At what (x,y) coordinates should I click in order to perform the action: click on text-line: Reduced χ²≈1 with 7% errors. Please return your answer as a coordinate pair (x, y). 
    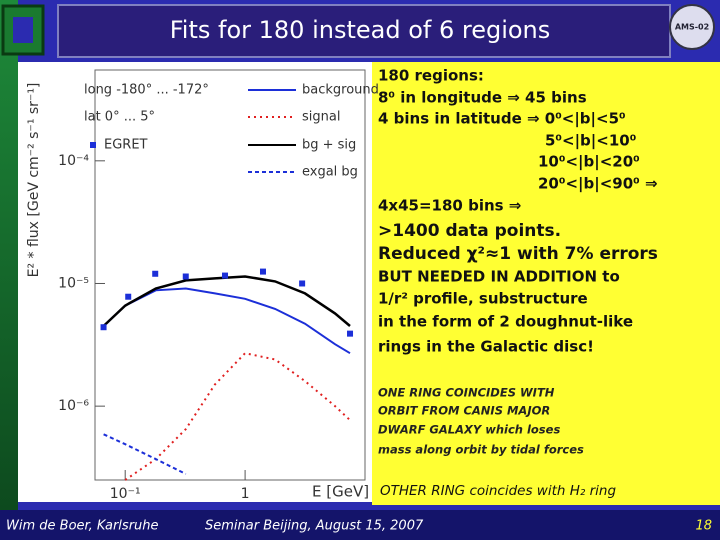
    Looking at the image, I should click on (518, 254).